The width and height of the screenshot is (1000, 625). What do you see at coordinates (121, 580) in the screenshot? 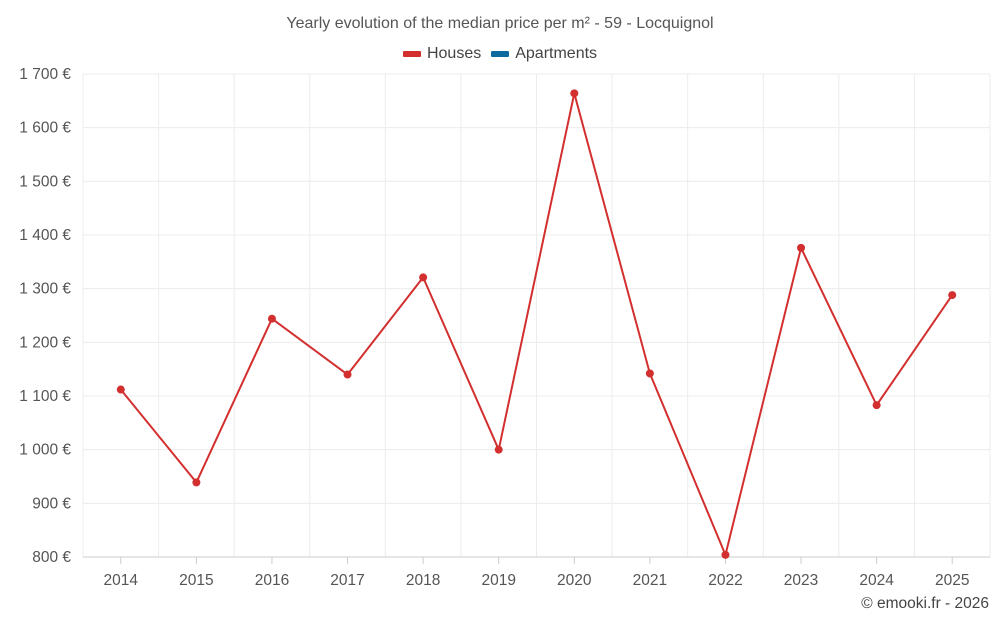
I see `x-tick-label-2014: 2014` at bounding box center [121, 580].